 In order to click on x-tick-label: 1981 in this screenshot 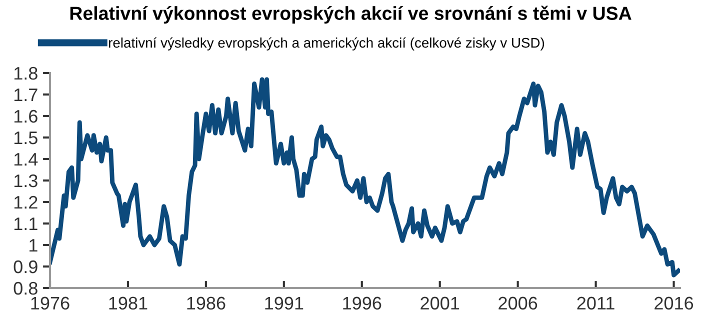, I will do `click(128, 303)`.